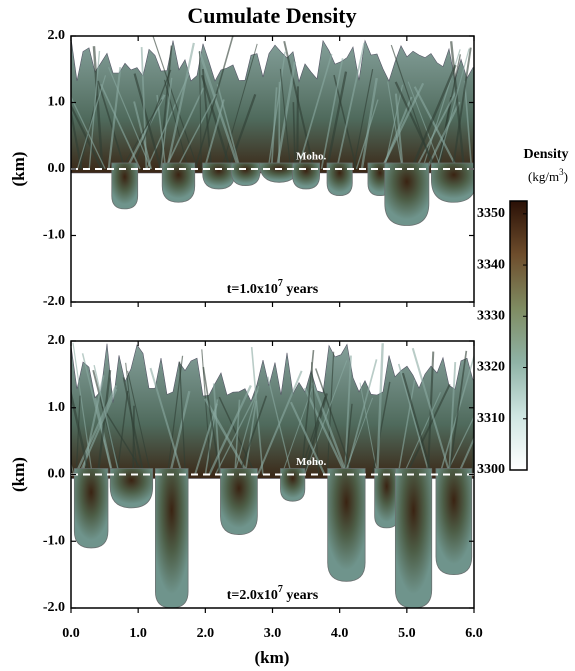 This screenshot has height=671, width=575. I want to click on colorbar-title: Density, so click(545, 154).